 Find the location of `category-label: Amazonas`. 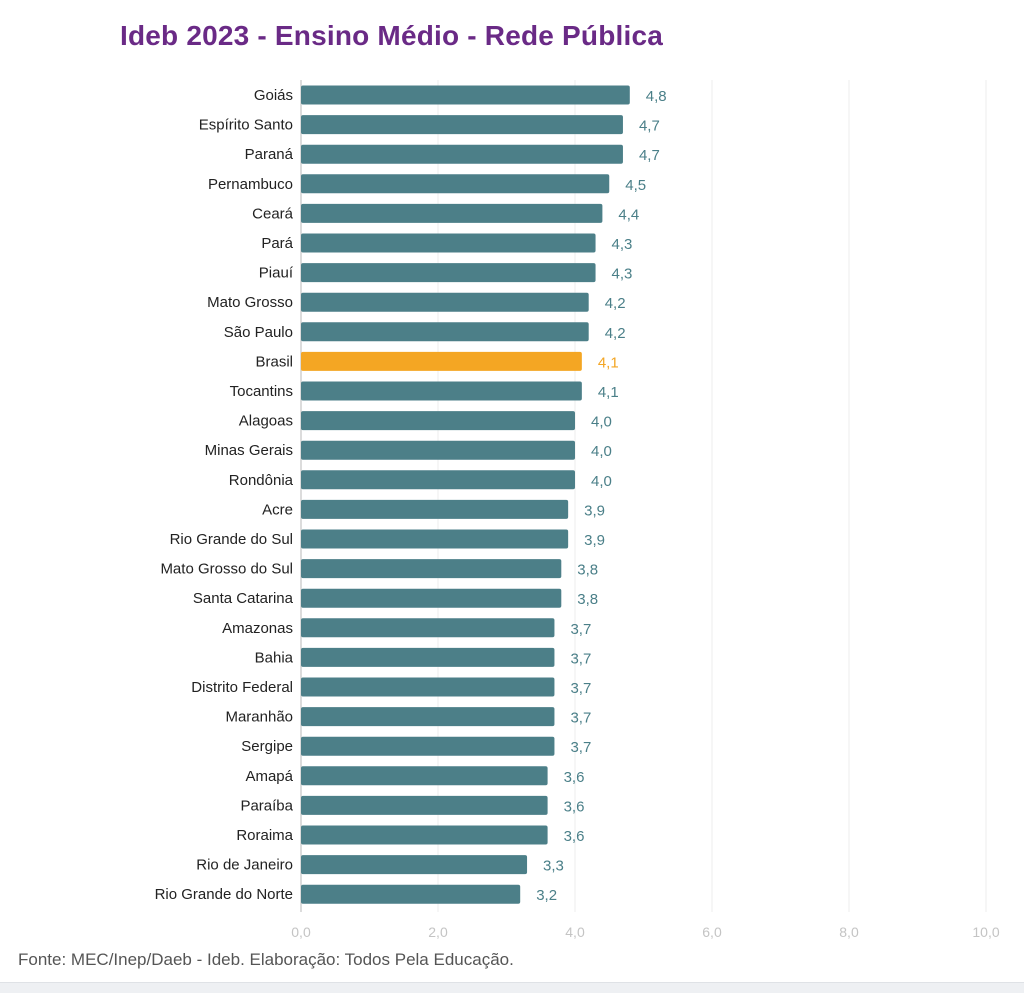

category-label: Amazonas is located at coordinates (257, 628).